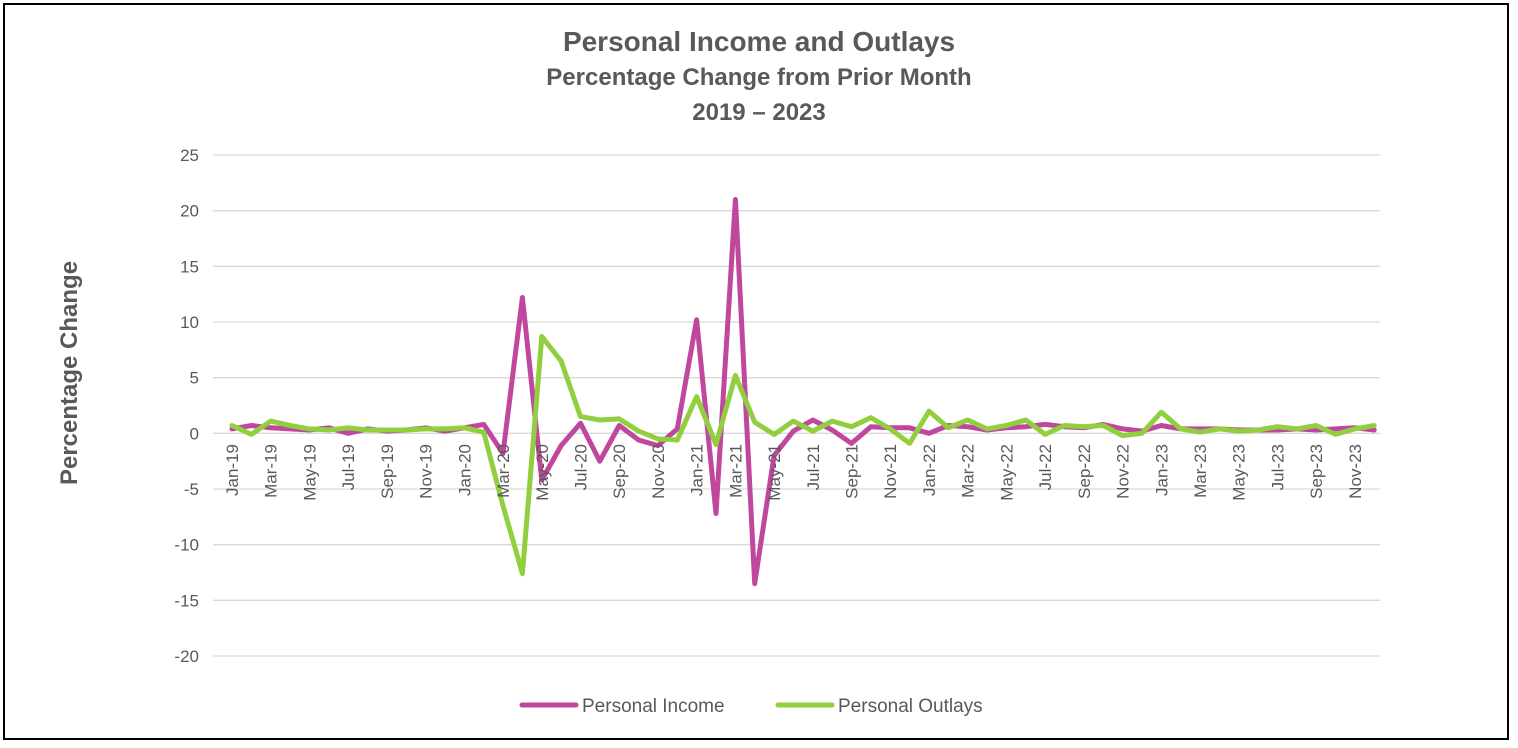 Image resolution: width=1518 pixels, height=748 pixels. What do you see at coordinates (751, 706) in the screenshot?
I see `legend: Personal Income Personal Outlays` at bounding box center [751, 706].